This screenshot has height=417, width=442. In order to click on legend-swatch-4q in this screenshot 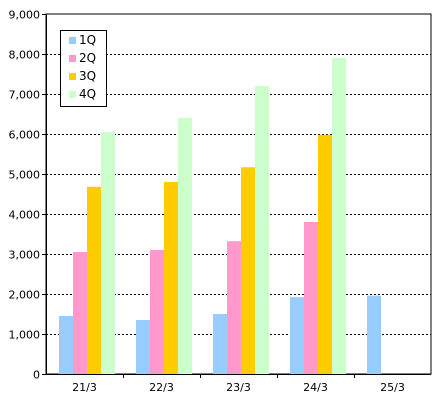, I will do `click(72, 94)`.